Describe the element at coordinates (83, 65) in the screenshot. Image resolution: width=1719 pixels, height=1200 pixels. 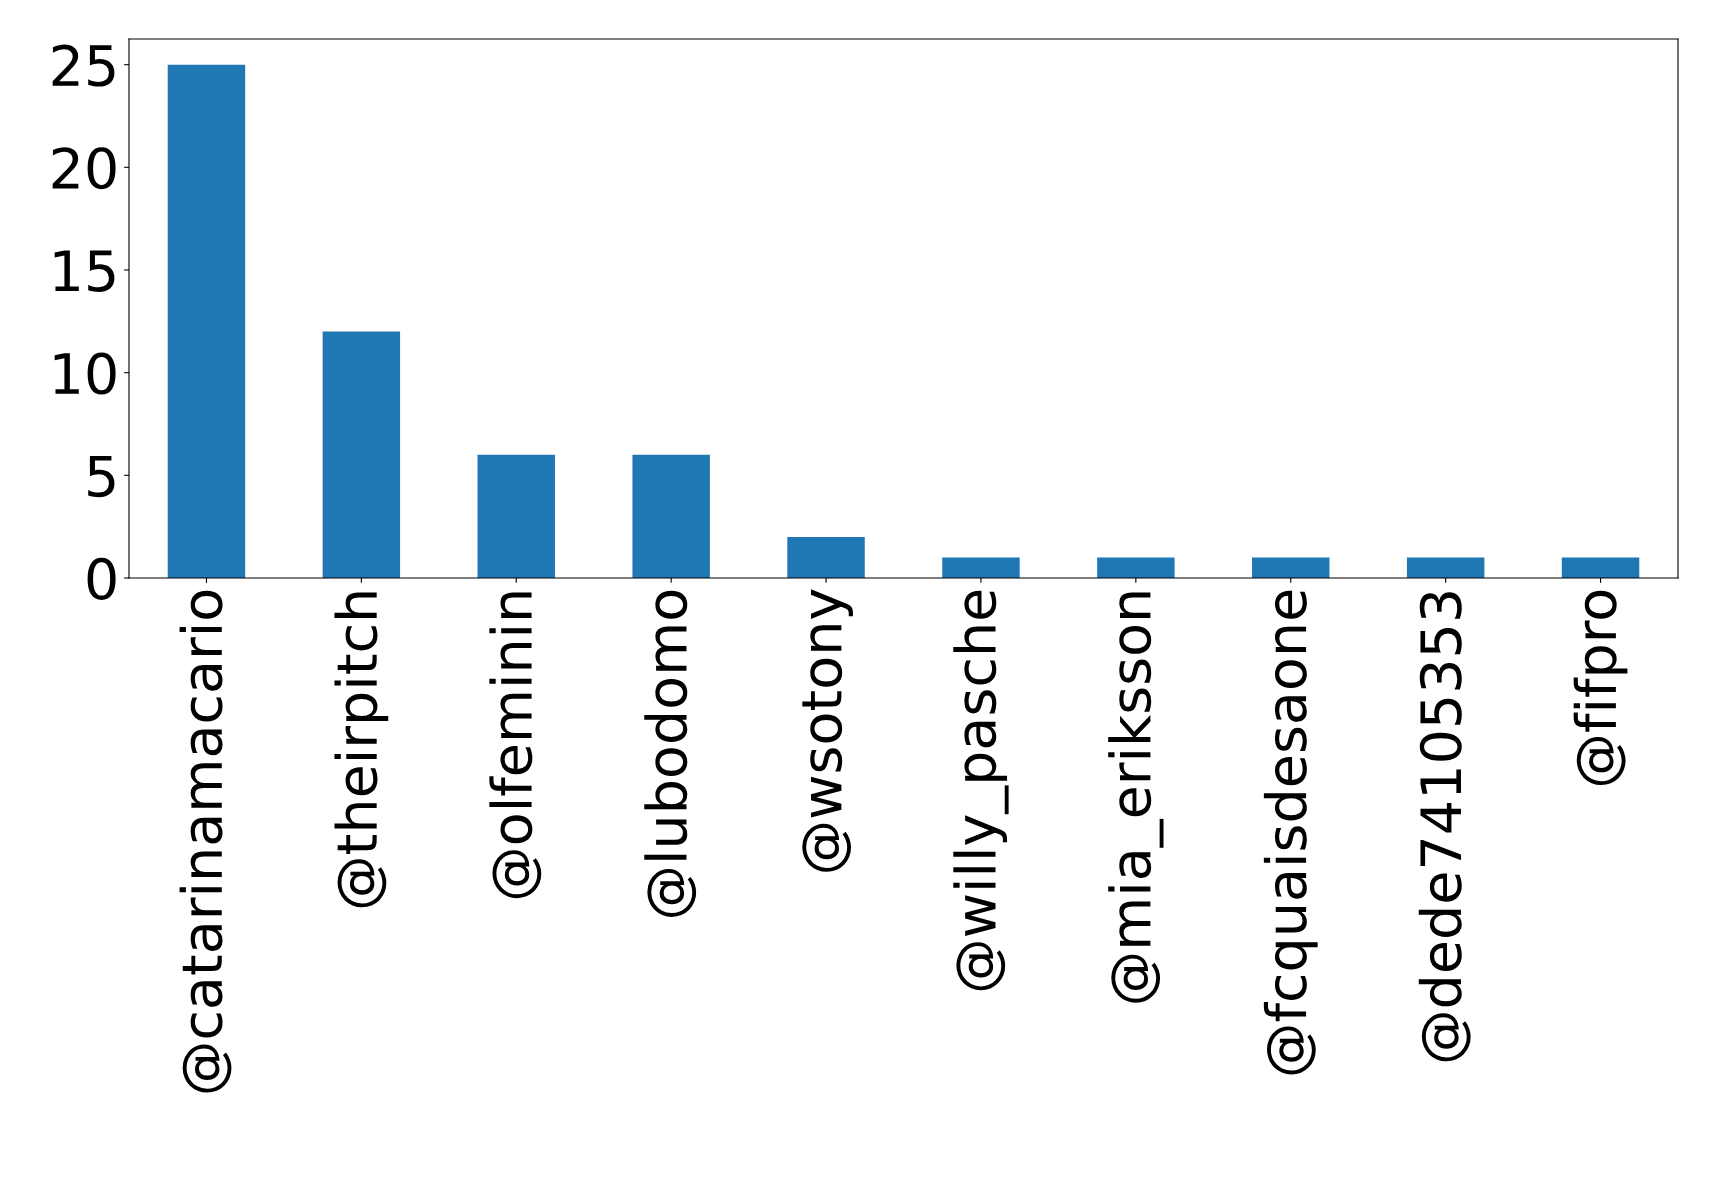
I see `y-tick-label: 25` at that location.